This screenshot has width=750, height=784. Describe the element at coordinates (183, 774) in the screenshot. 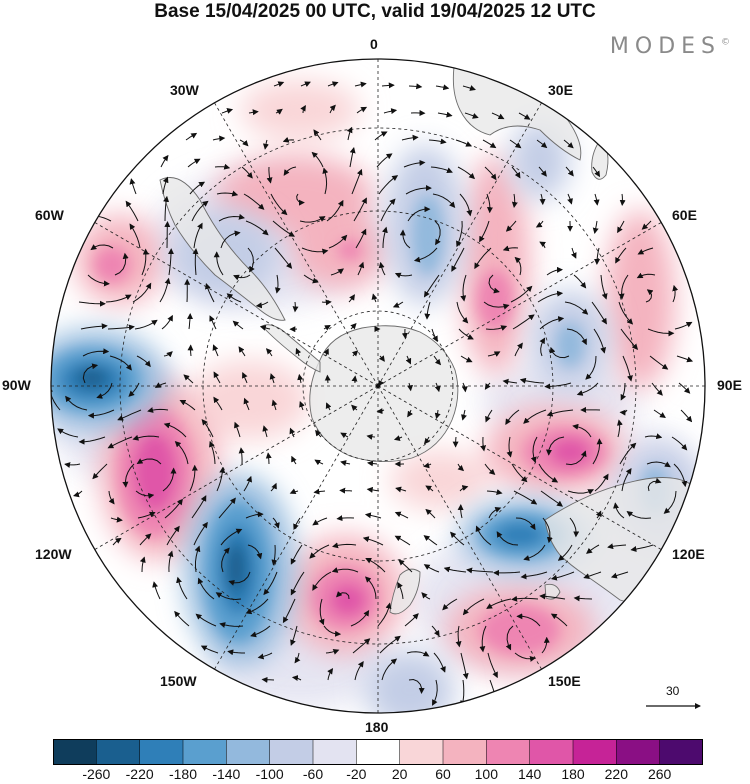

I see `colorbar-tick-label: -180` at that location.